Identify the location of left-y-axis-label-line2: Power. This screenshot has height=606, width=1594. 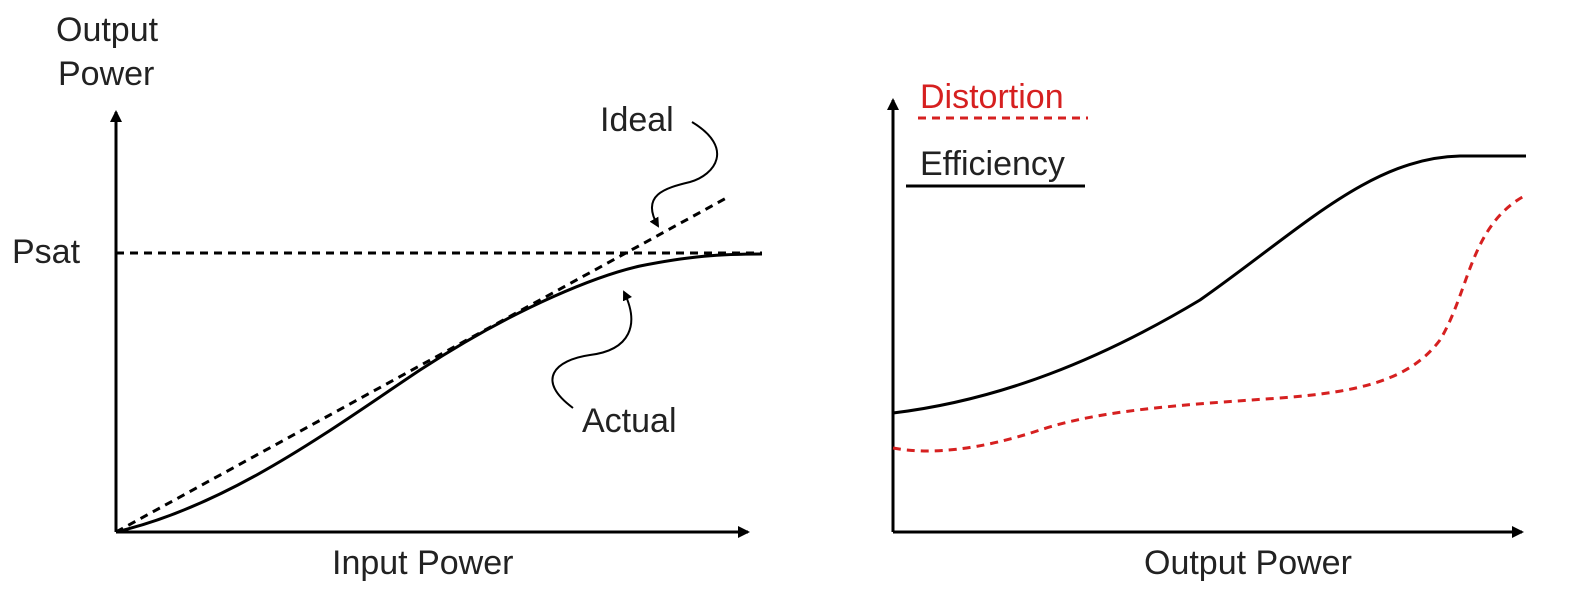
(106, 74).